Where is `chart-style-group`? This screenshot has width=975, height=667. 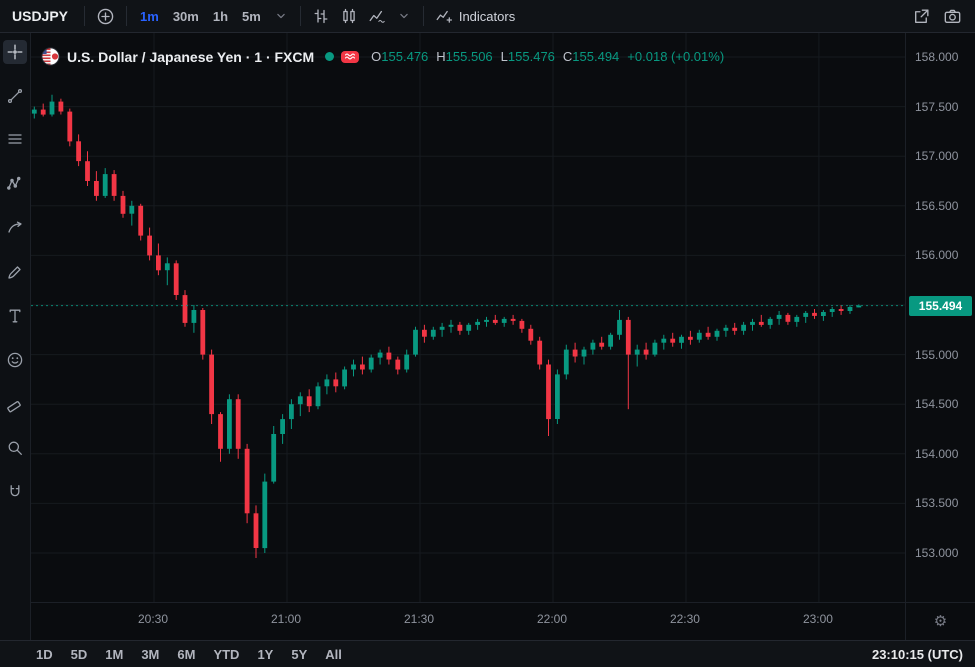
chart-style-group is located at coordinates (349, 16).